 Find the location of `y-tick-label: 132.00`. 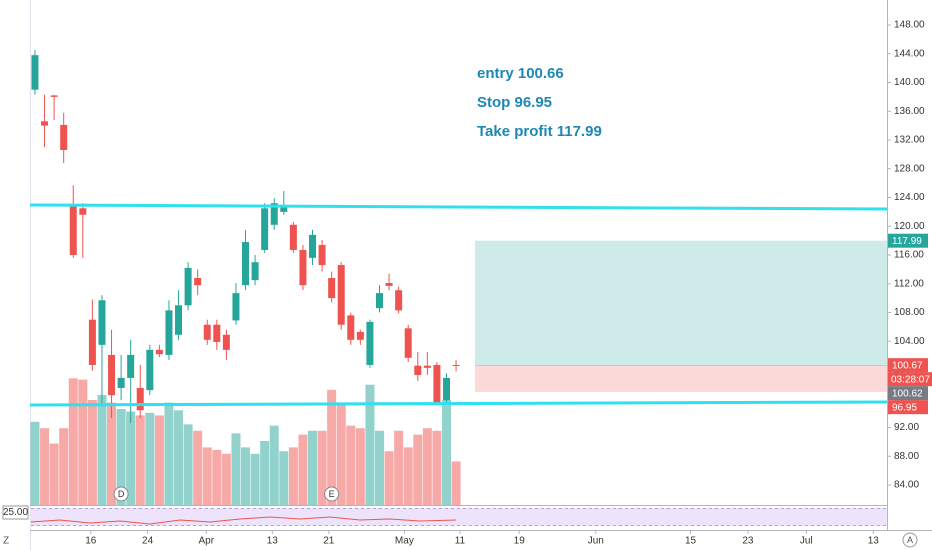

y-tick-label: 132.00 is located at coordinates (909, 140).